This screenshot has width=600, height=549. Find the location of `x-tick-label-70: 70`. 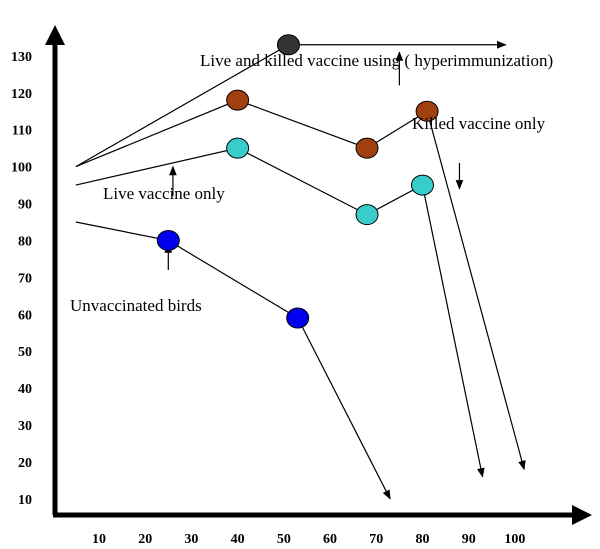

x-tick-label-70: 70 is located at coordinates (376, 539).